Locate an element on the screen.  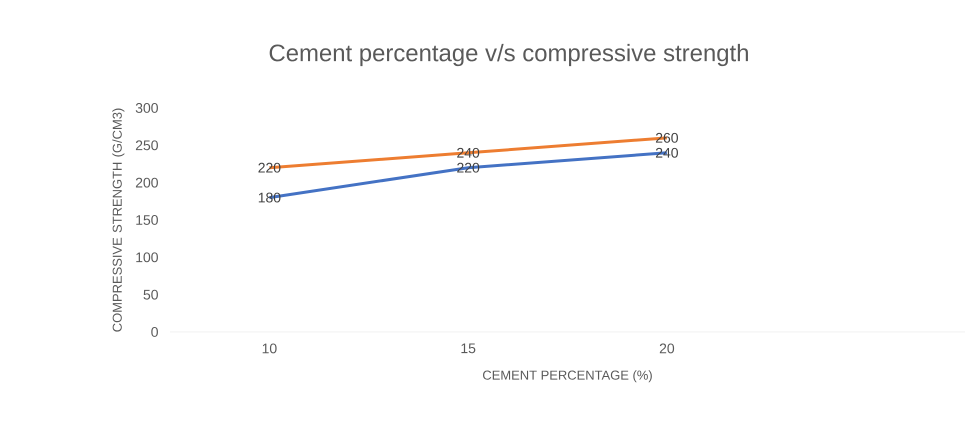
y-tick-label: 150 is located at coordinates (147, 220).